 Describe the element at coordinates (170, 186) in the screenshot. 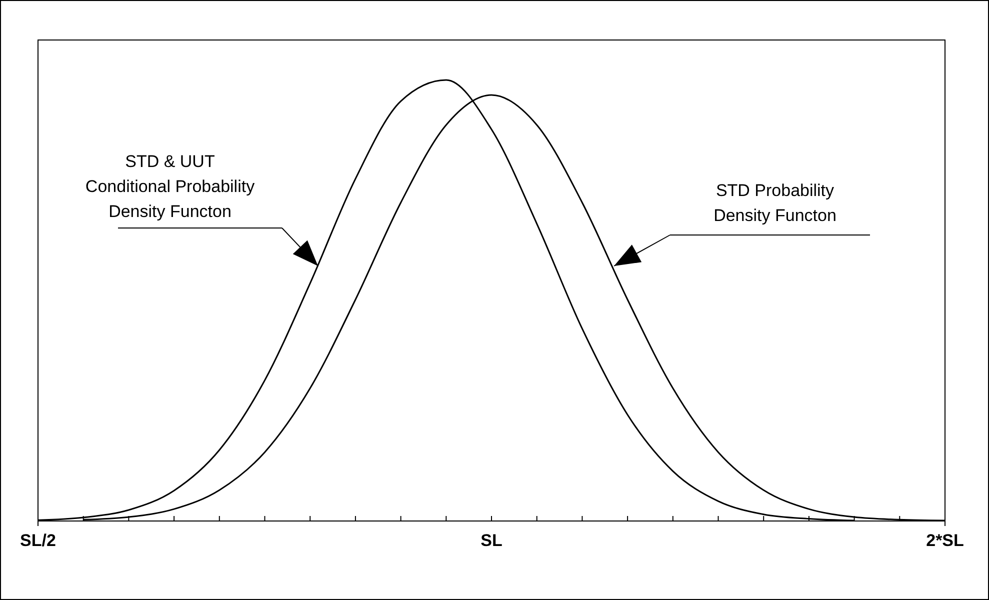

I see `annotation: STD & UUT Conditional Probability Density Functon` at that location.